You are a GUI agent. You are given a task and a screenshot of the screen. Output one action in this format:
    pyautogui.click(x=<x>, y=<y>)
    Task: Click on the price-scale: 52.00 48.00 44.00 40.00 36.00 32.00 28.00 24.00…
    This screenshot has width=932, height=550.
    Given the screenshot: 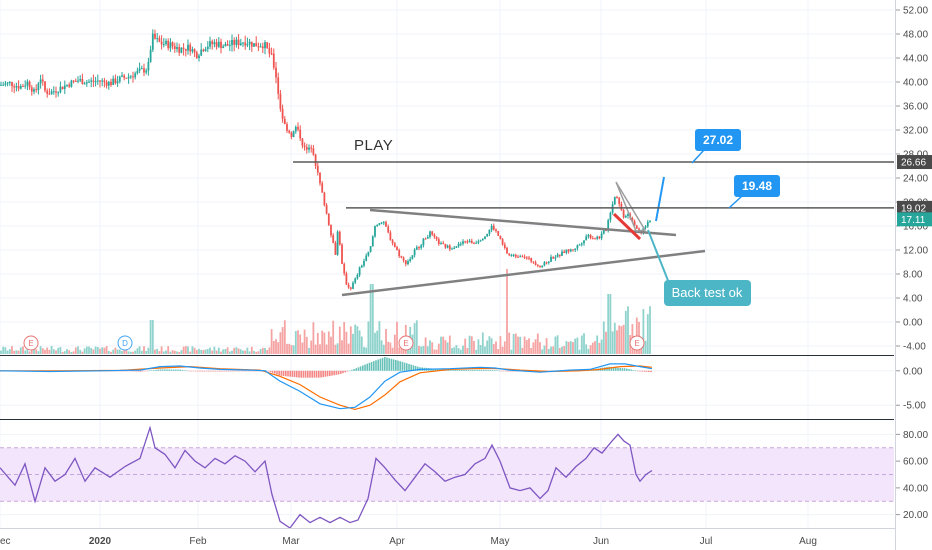 What is the action you would take?
    pyautogui.click(x=914, y=275)
    